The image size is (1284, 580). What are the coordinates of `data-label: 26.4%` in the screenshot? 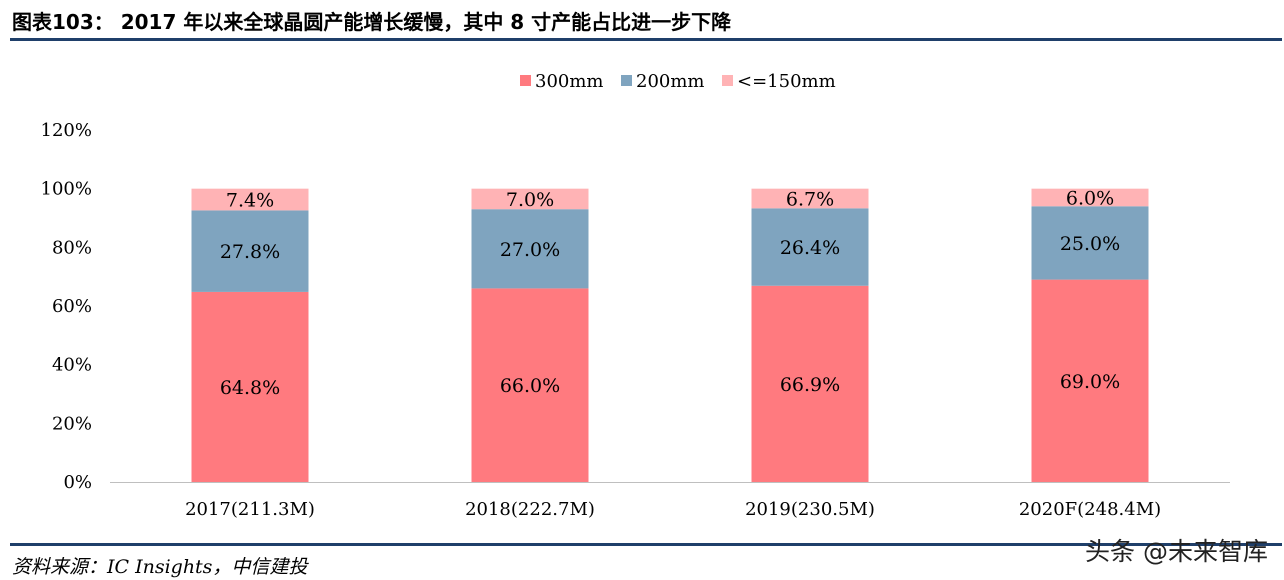 It's located at (810, 248).